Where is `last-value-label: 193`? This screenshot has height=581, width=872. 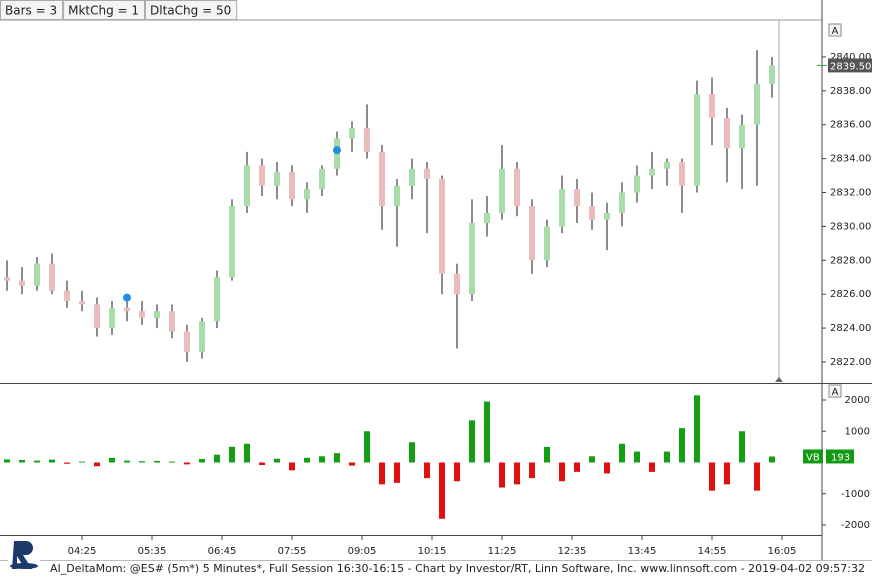 last-value-label: 193 is located at coordinates (840, 457).